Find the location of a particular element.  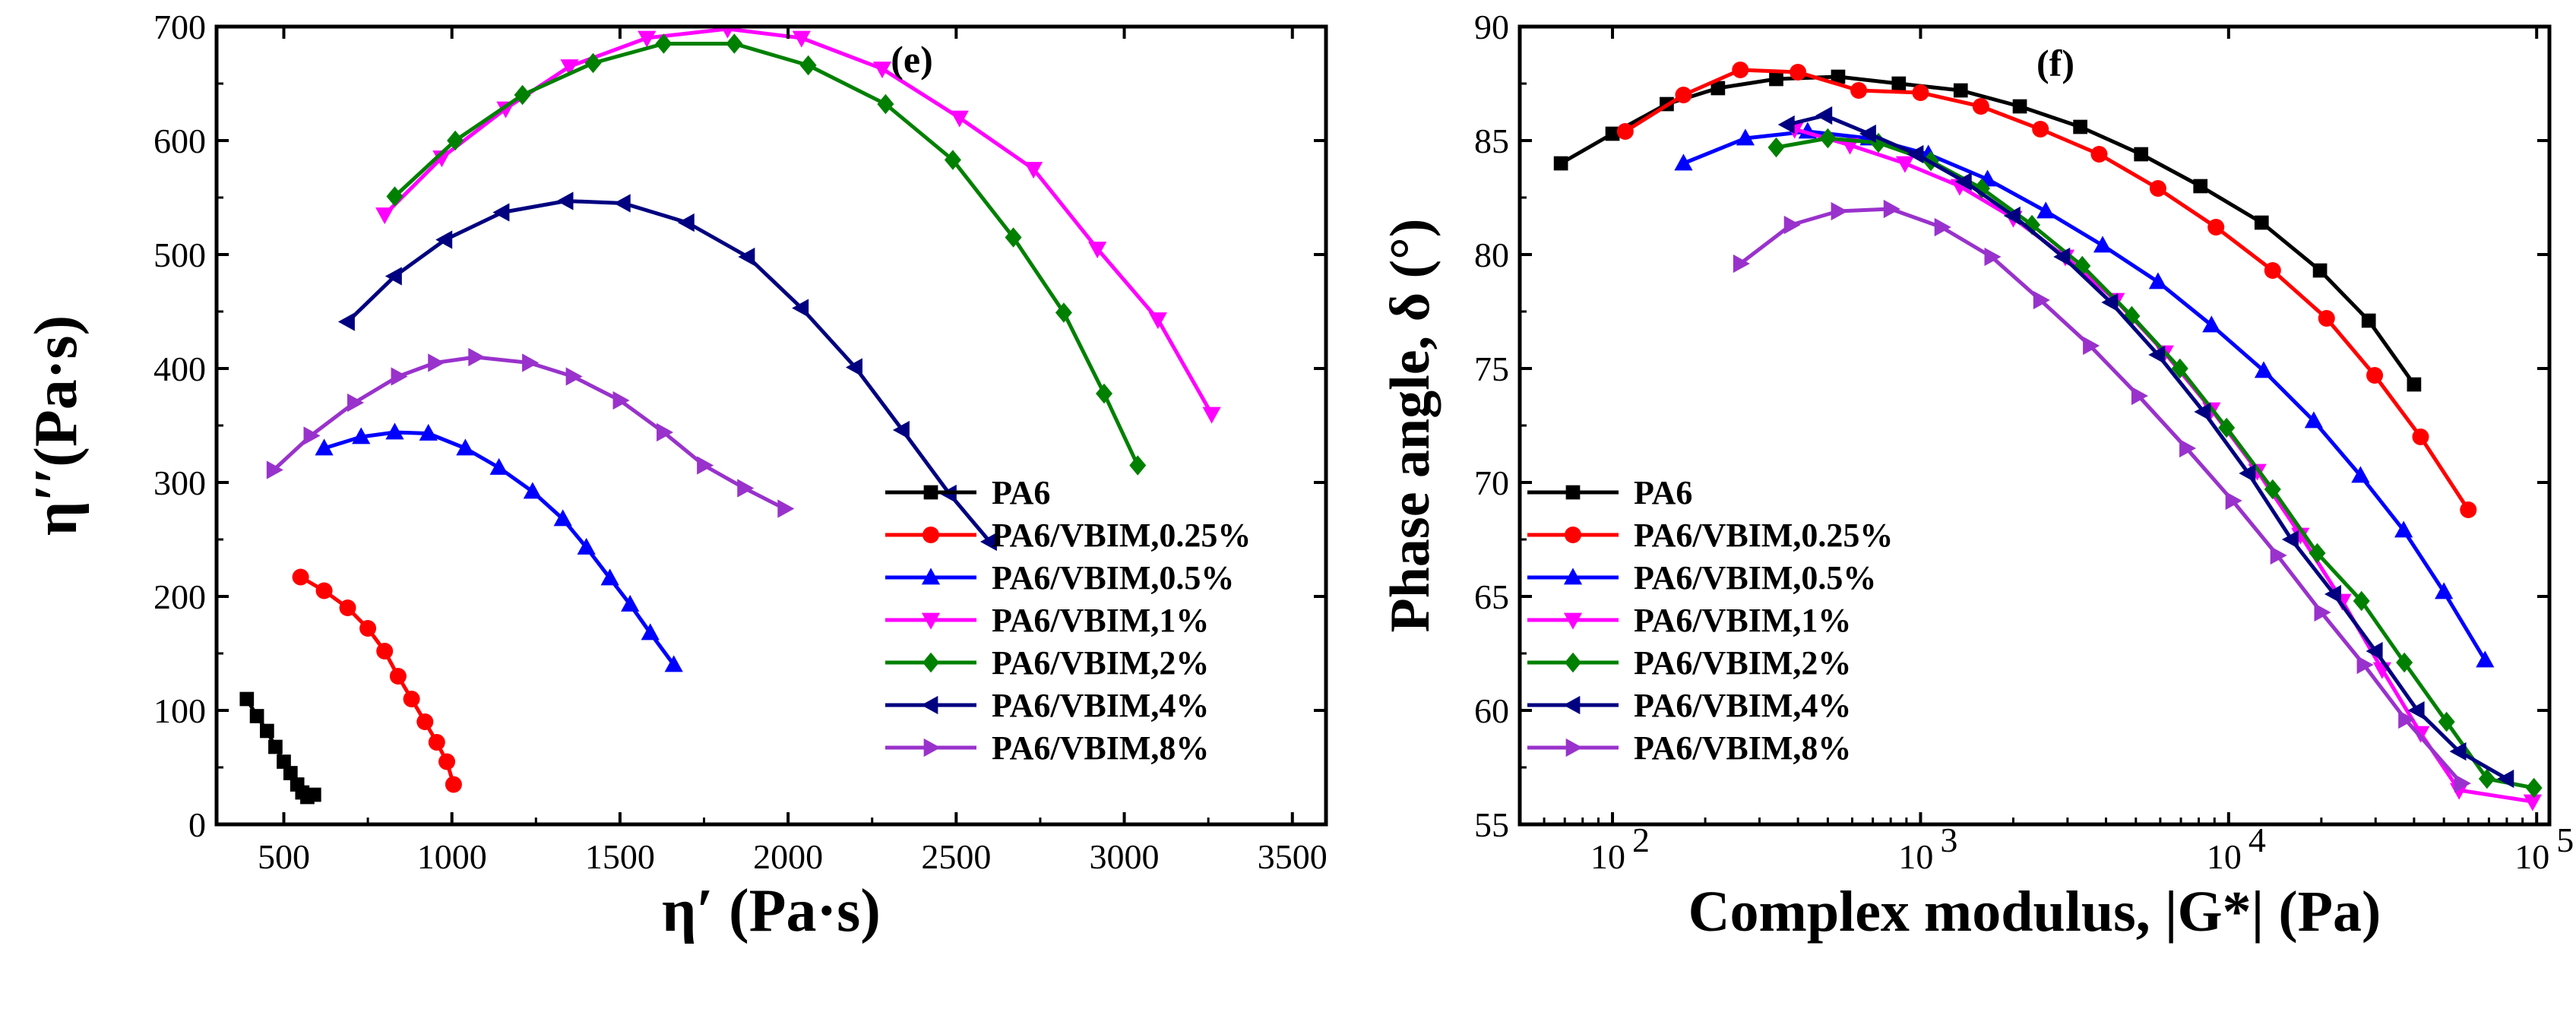

legend-label-2: PA6/VBIM,0.5% is located at coordinates (1755, 577).